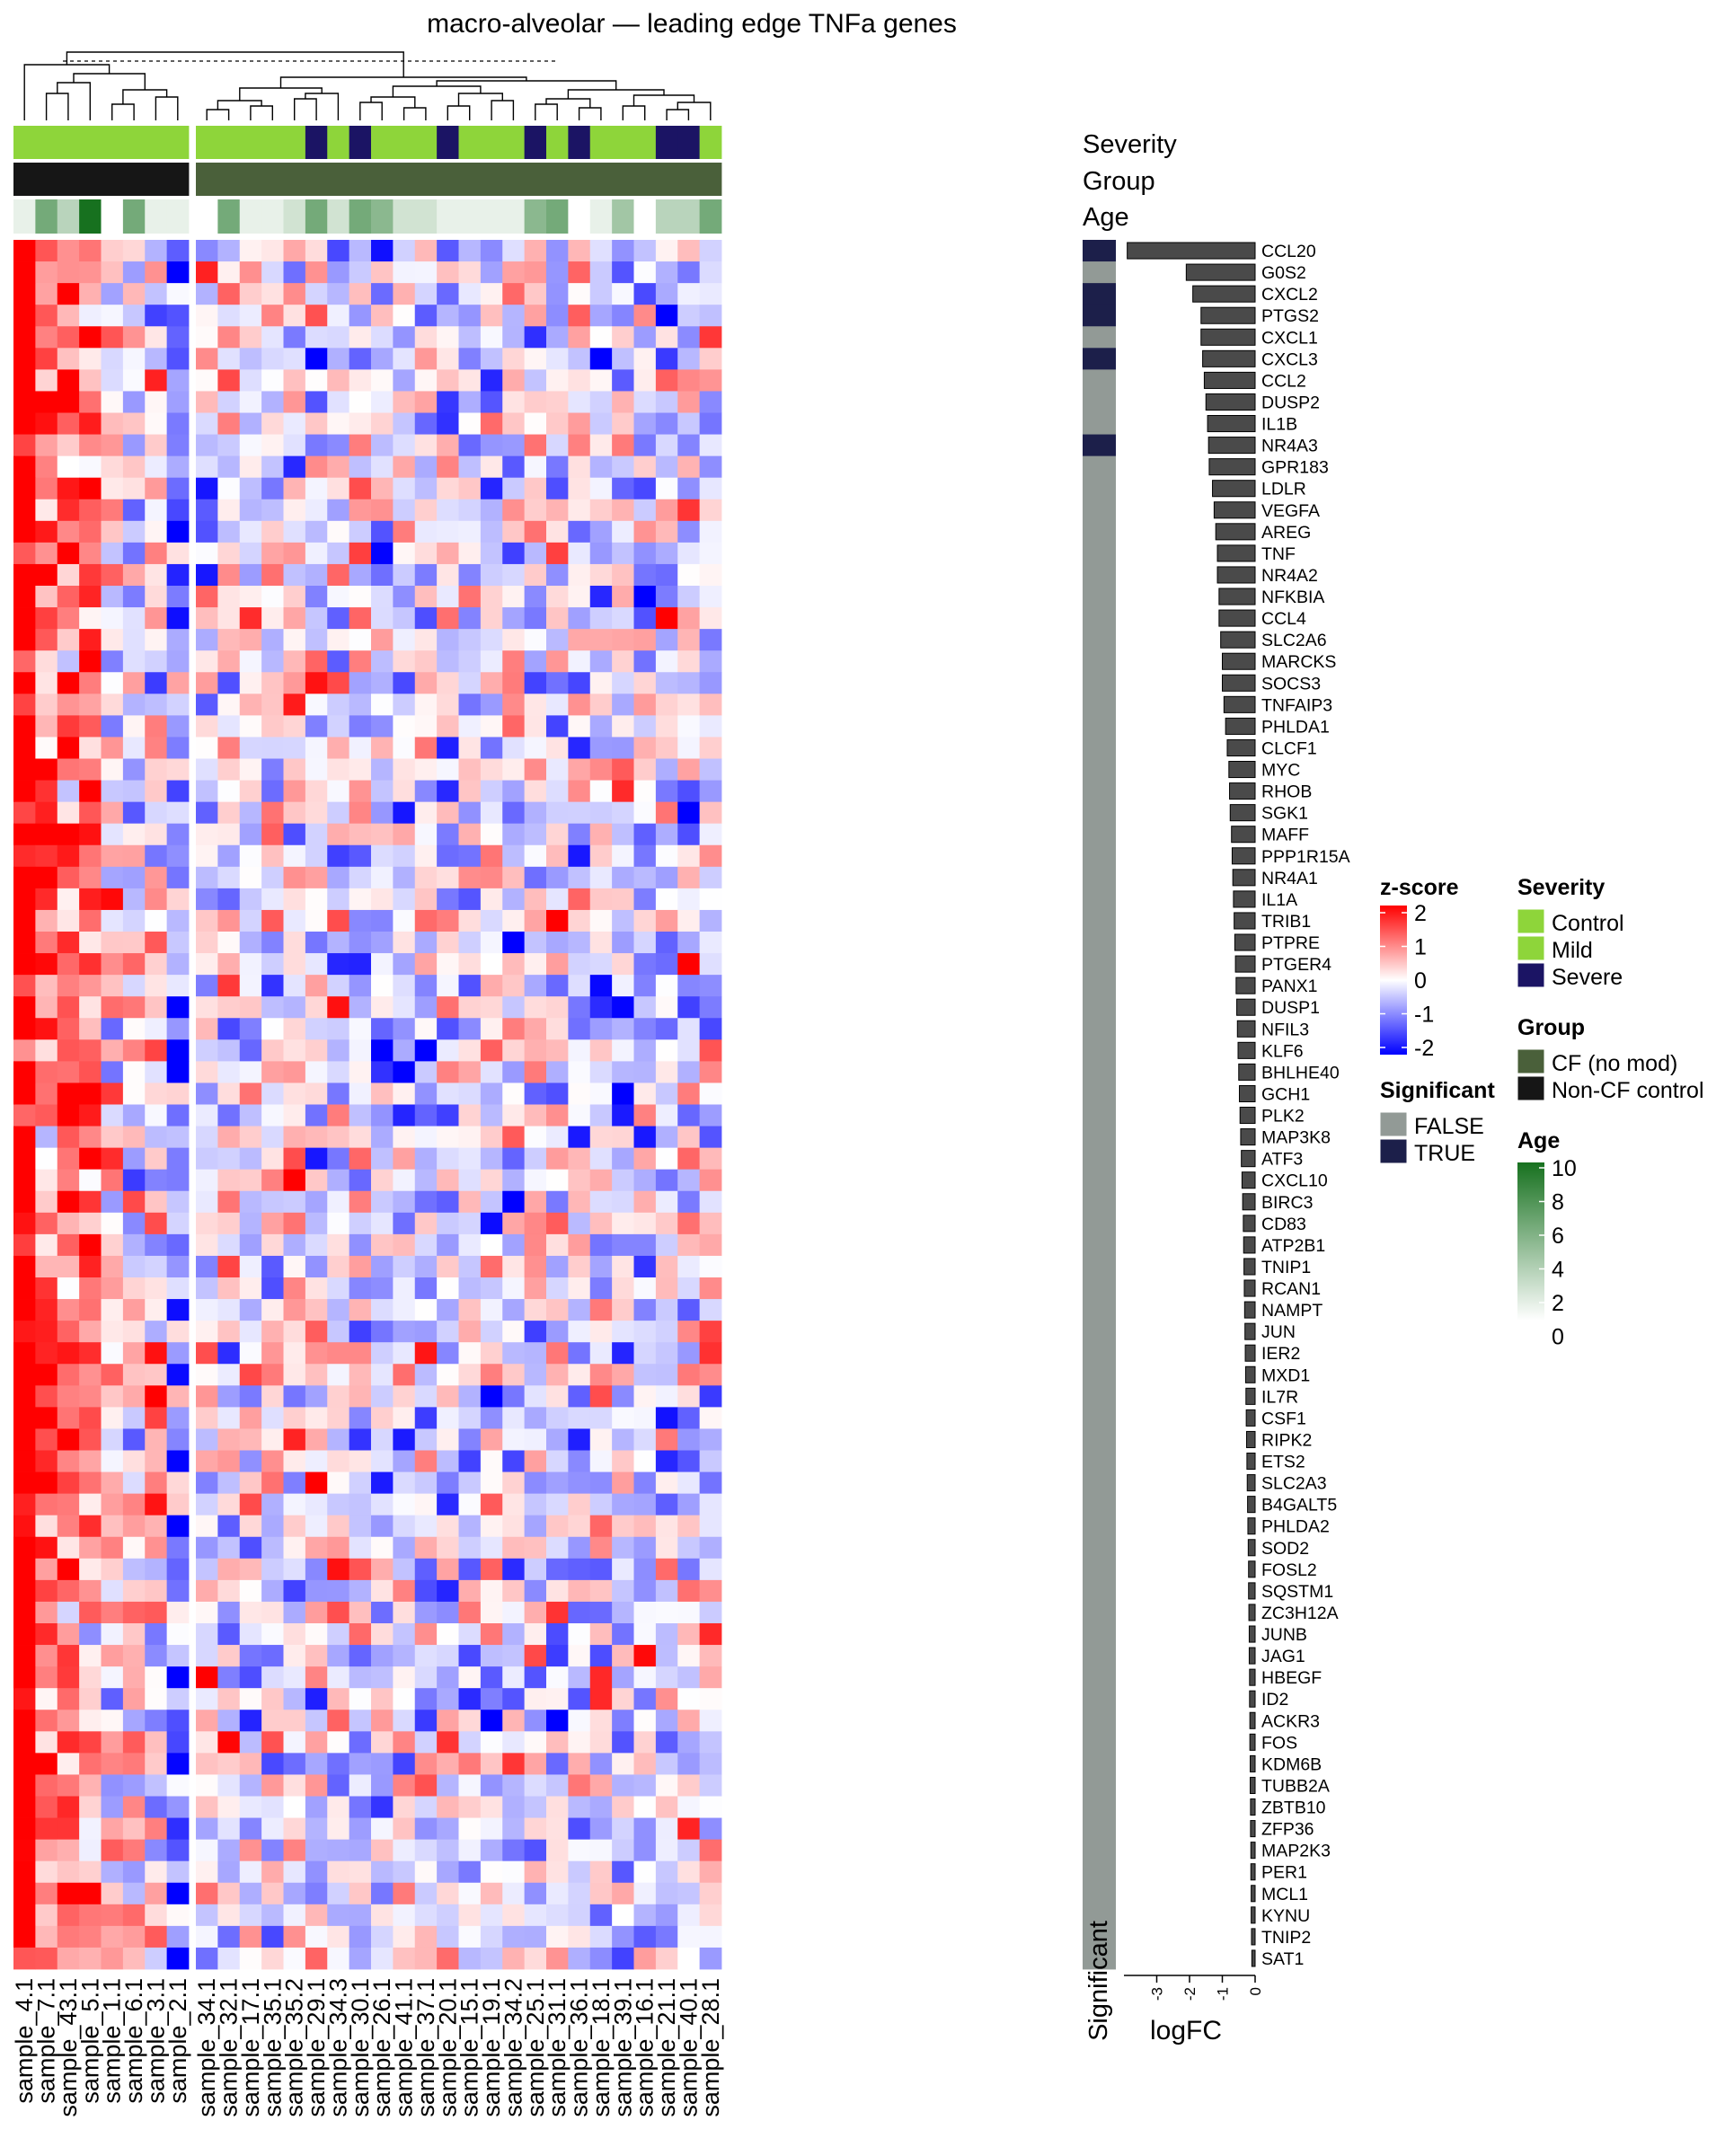 This screenshot has height=2156, width=1725. I want to click on sample-label: sample_26.1, so click(381, 2048).